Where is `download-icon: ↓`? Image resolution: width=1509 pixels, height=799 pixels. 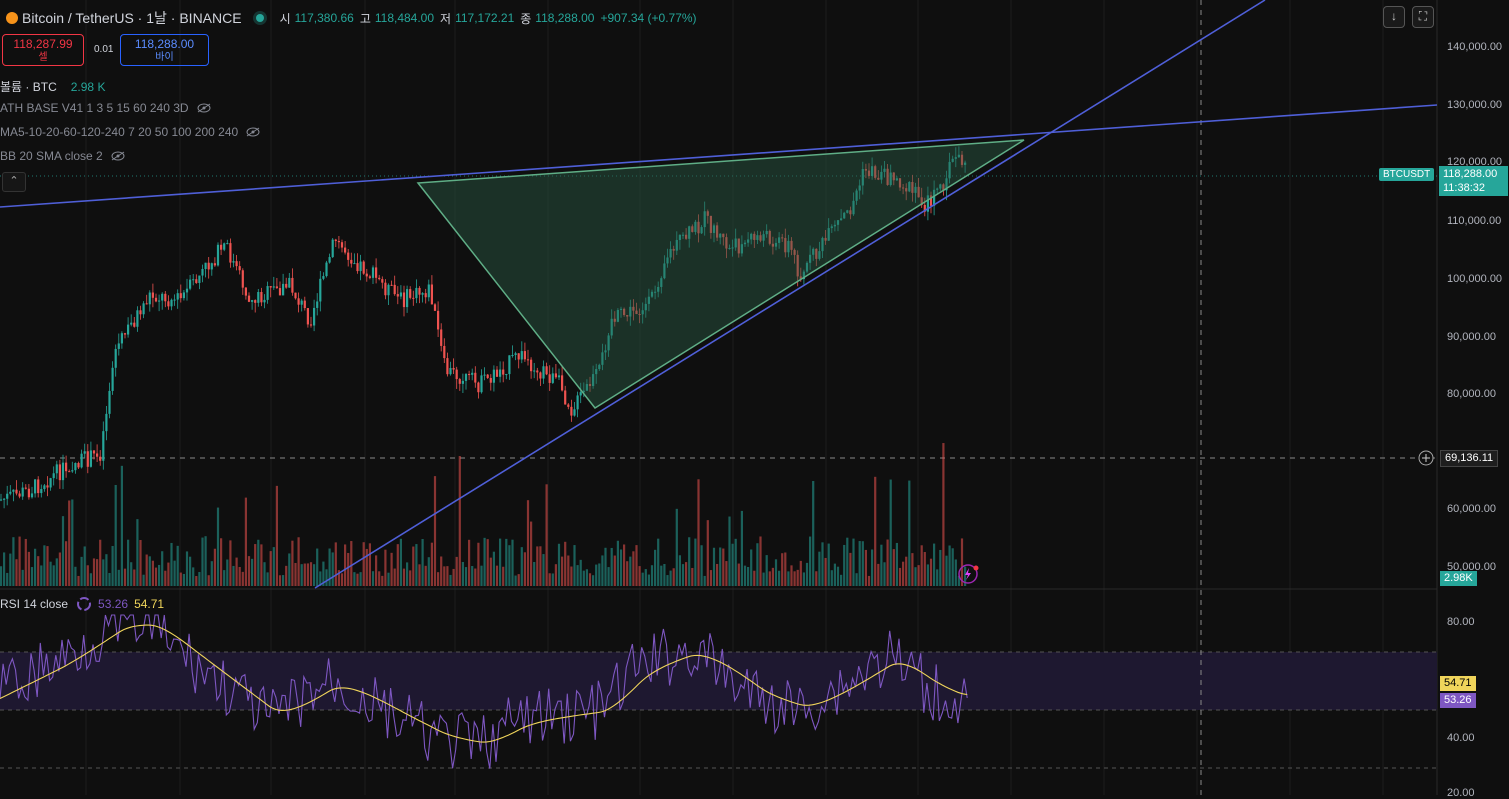
download-icon: ↓ is located at coordinates (1394, 17).